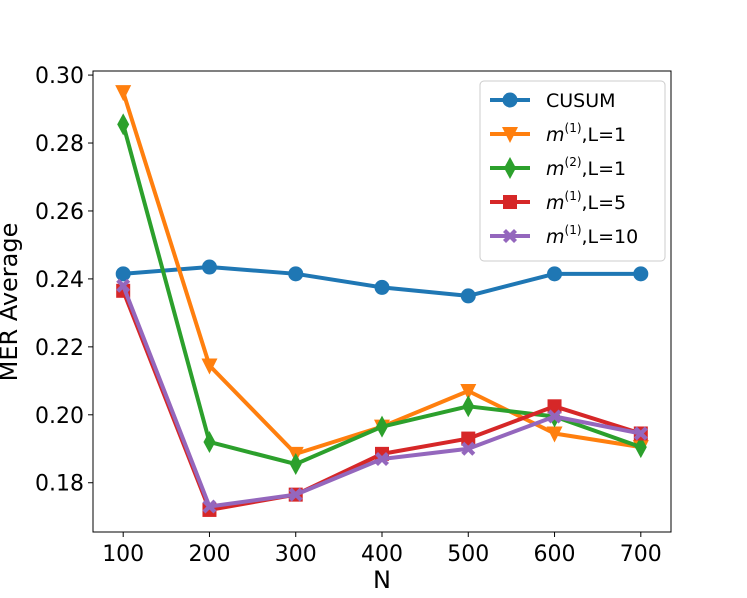 The width and height of the screenshot is (747, 598). I want to click on legend-entry-4: m(1),L=10, so click(564, 235).